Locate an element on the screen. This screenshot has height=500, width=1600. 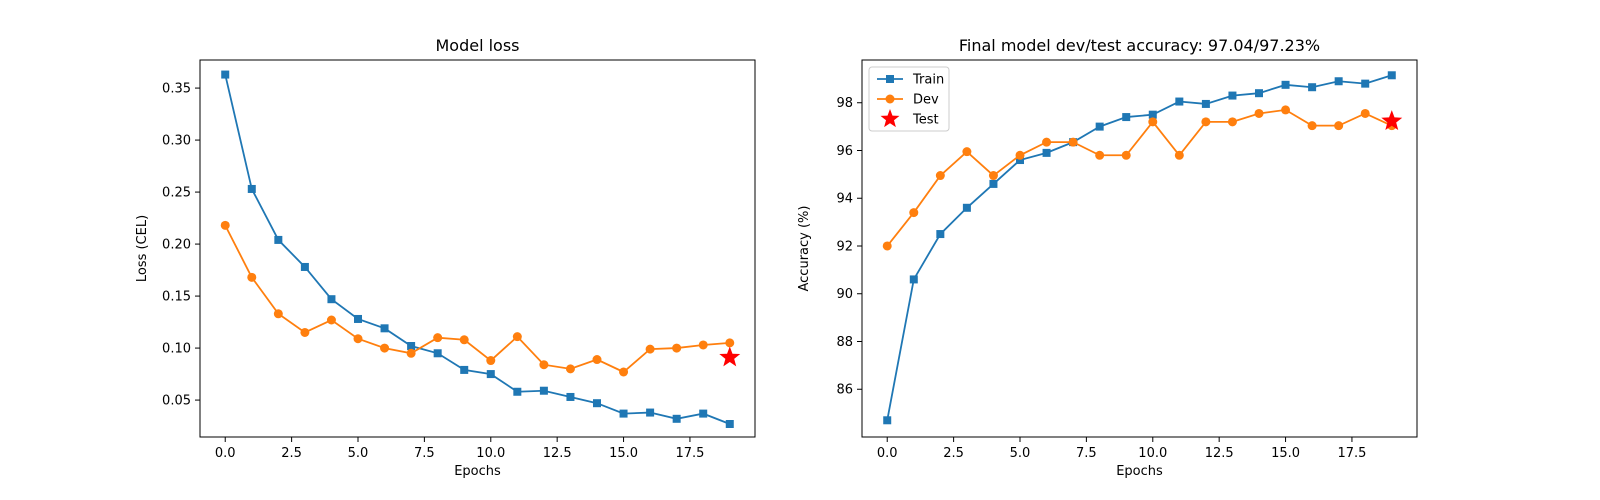
accuracy-y-tick-label: 96 is located at coordinates (844, 151).